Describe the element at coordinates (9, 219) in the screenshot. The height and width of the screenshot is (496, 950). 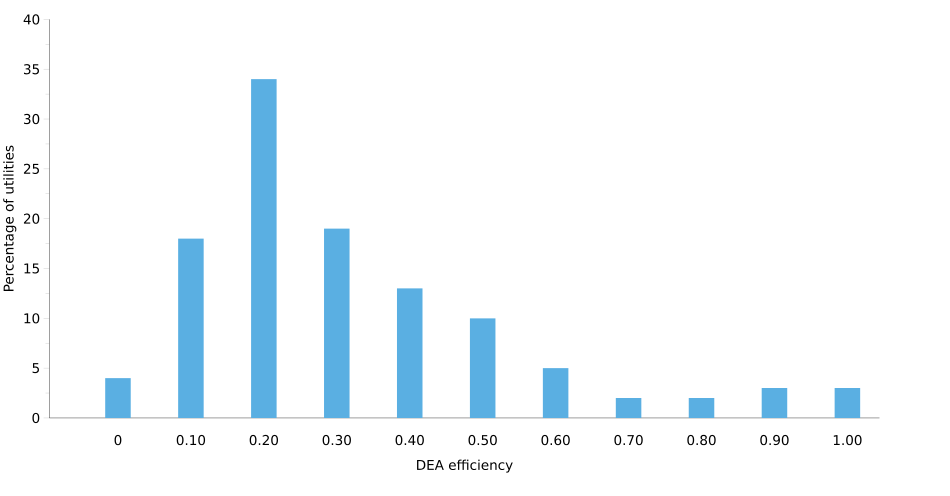
I see `y-axis-title: Percentage of utilities` at that location.